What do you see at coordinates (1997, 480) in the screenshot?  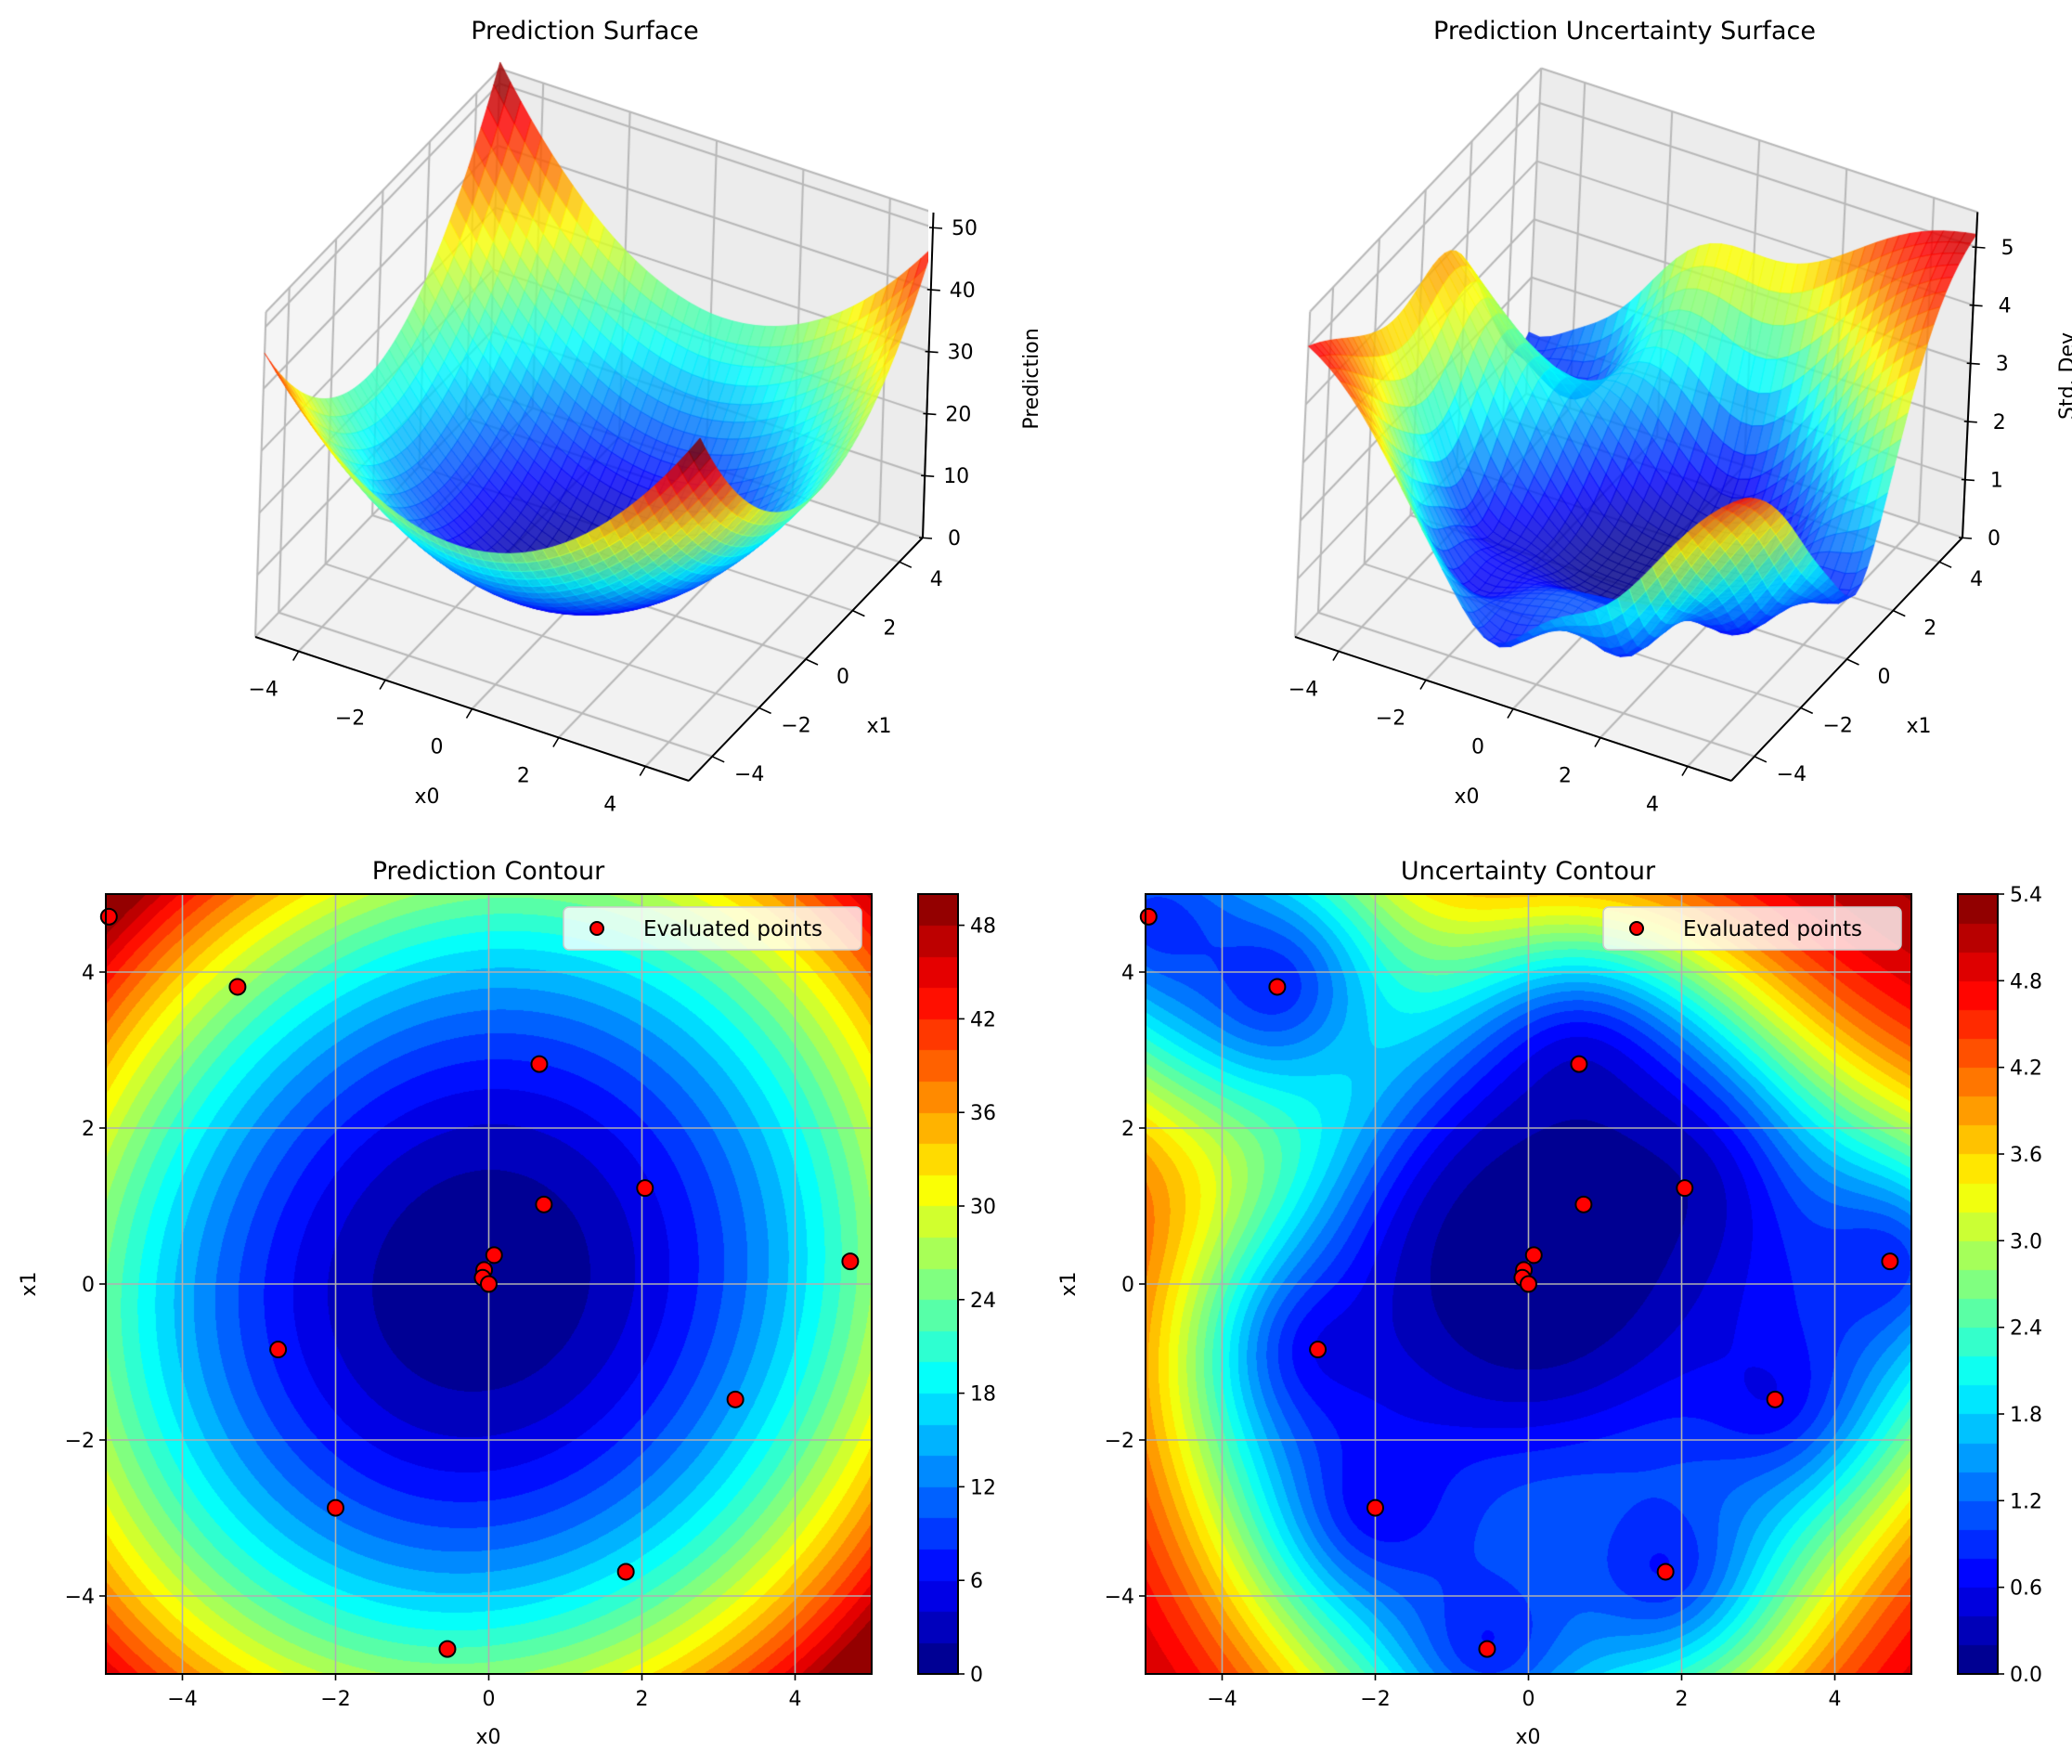 I see `z-tick-label: 1` at bounding box center [1997, 480].